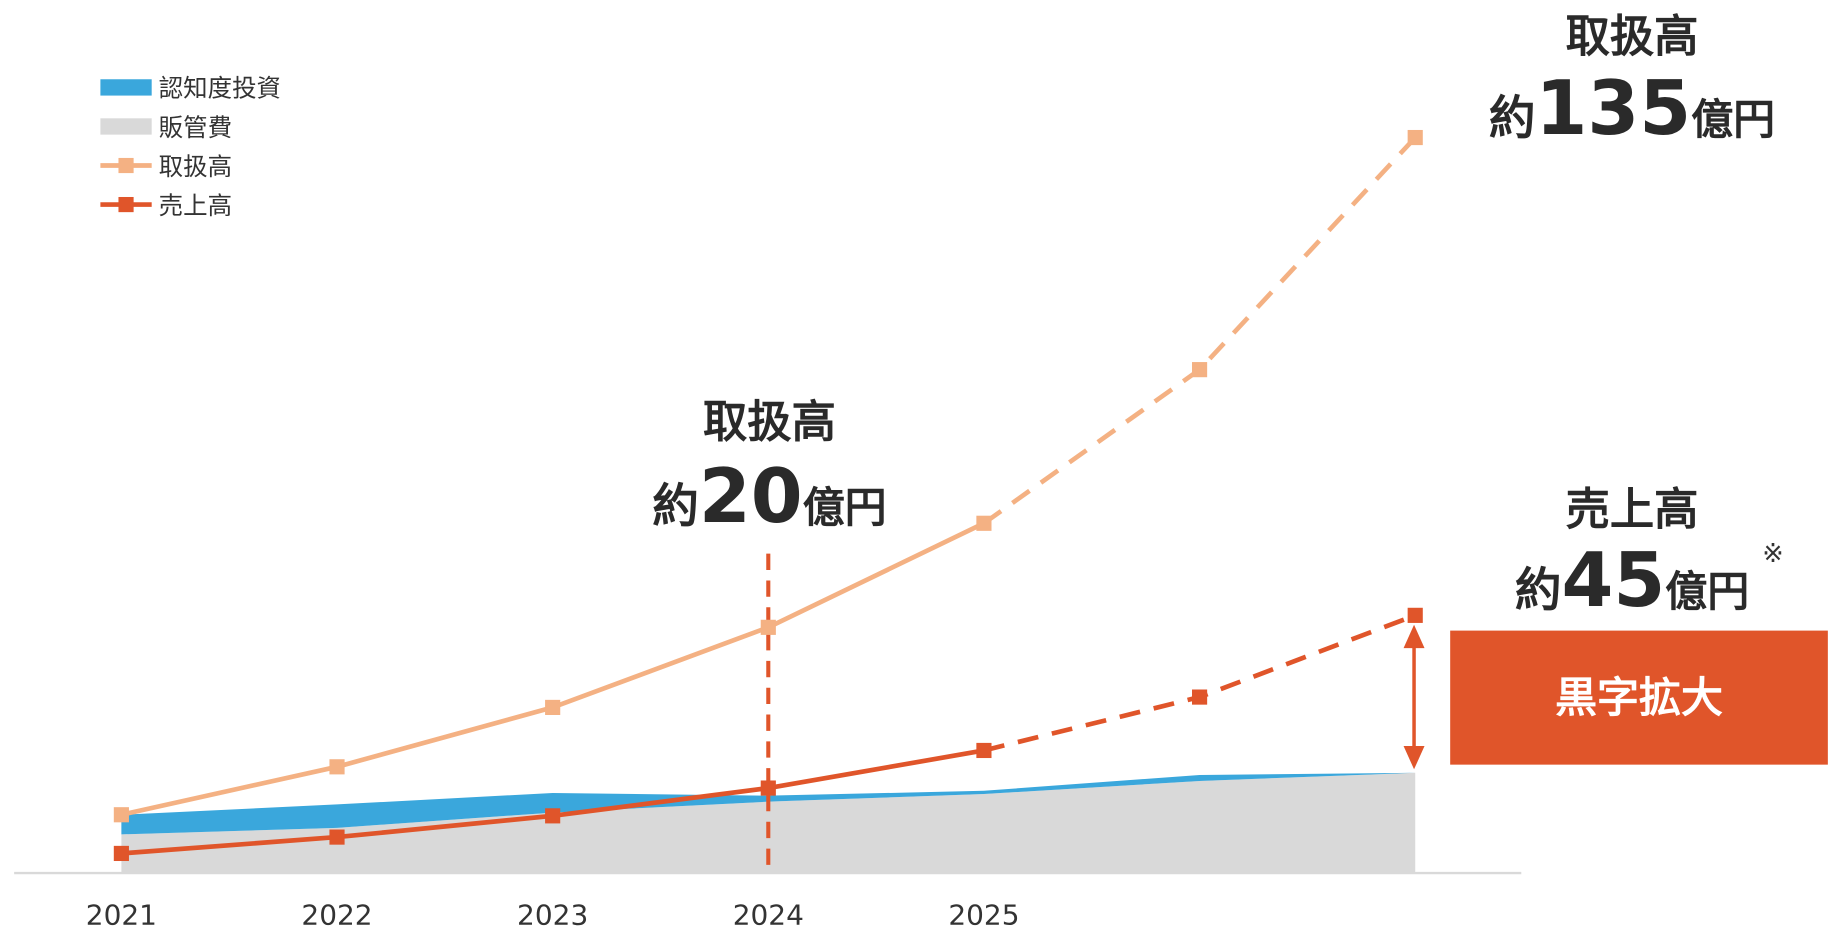 Image resolution: width=1828 pixels, height=929 pixels. What do you see at coordinates (1414, 697) in the screenshot?
I see `arrow` at bounding box center [1414, 697].